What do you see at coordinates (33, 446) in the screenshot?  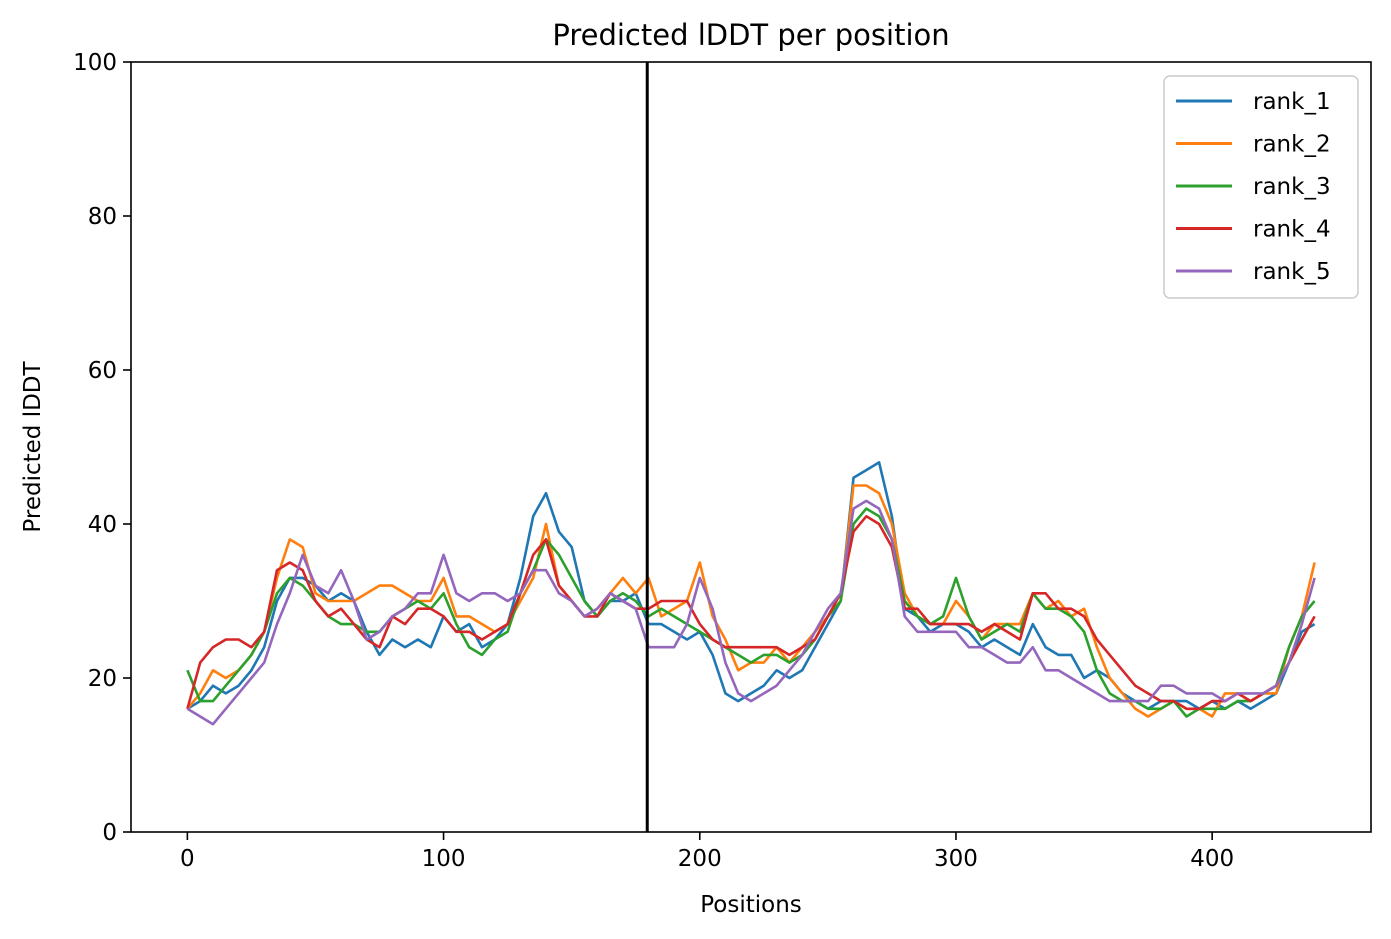 I see `y-axis-label: Predicted lDDT` at bounding box center [33, 446].